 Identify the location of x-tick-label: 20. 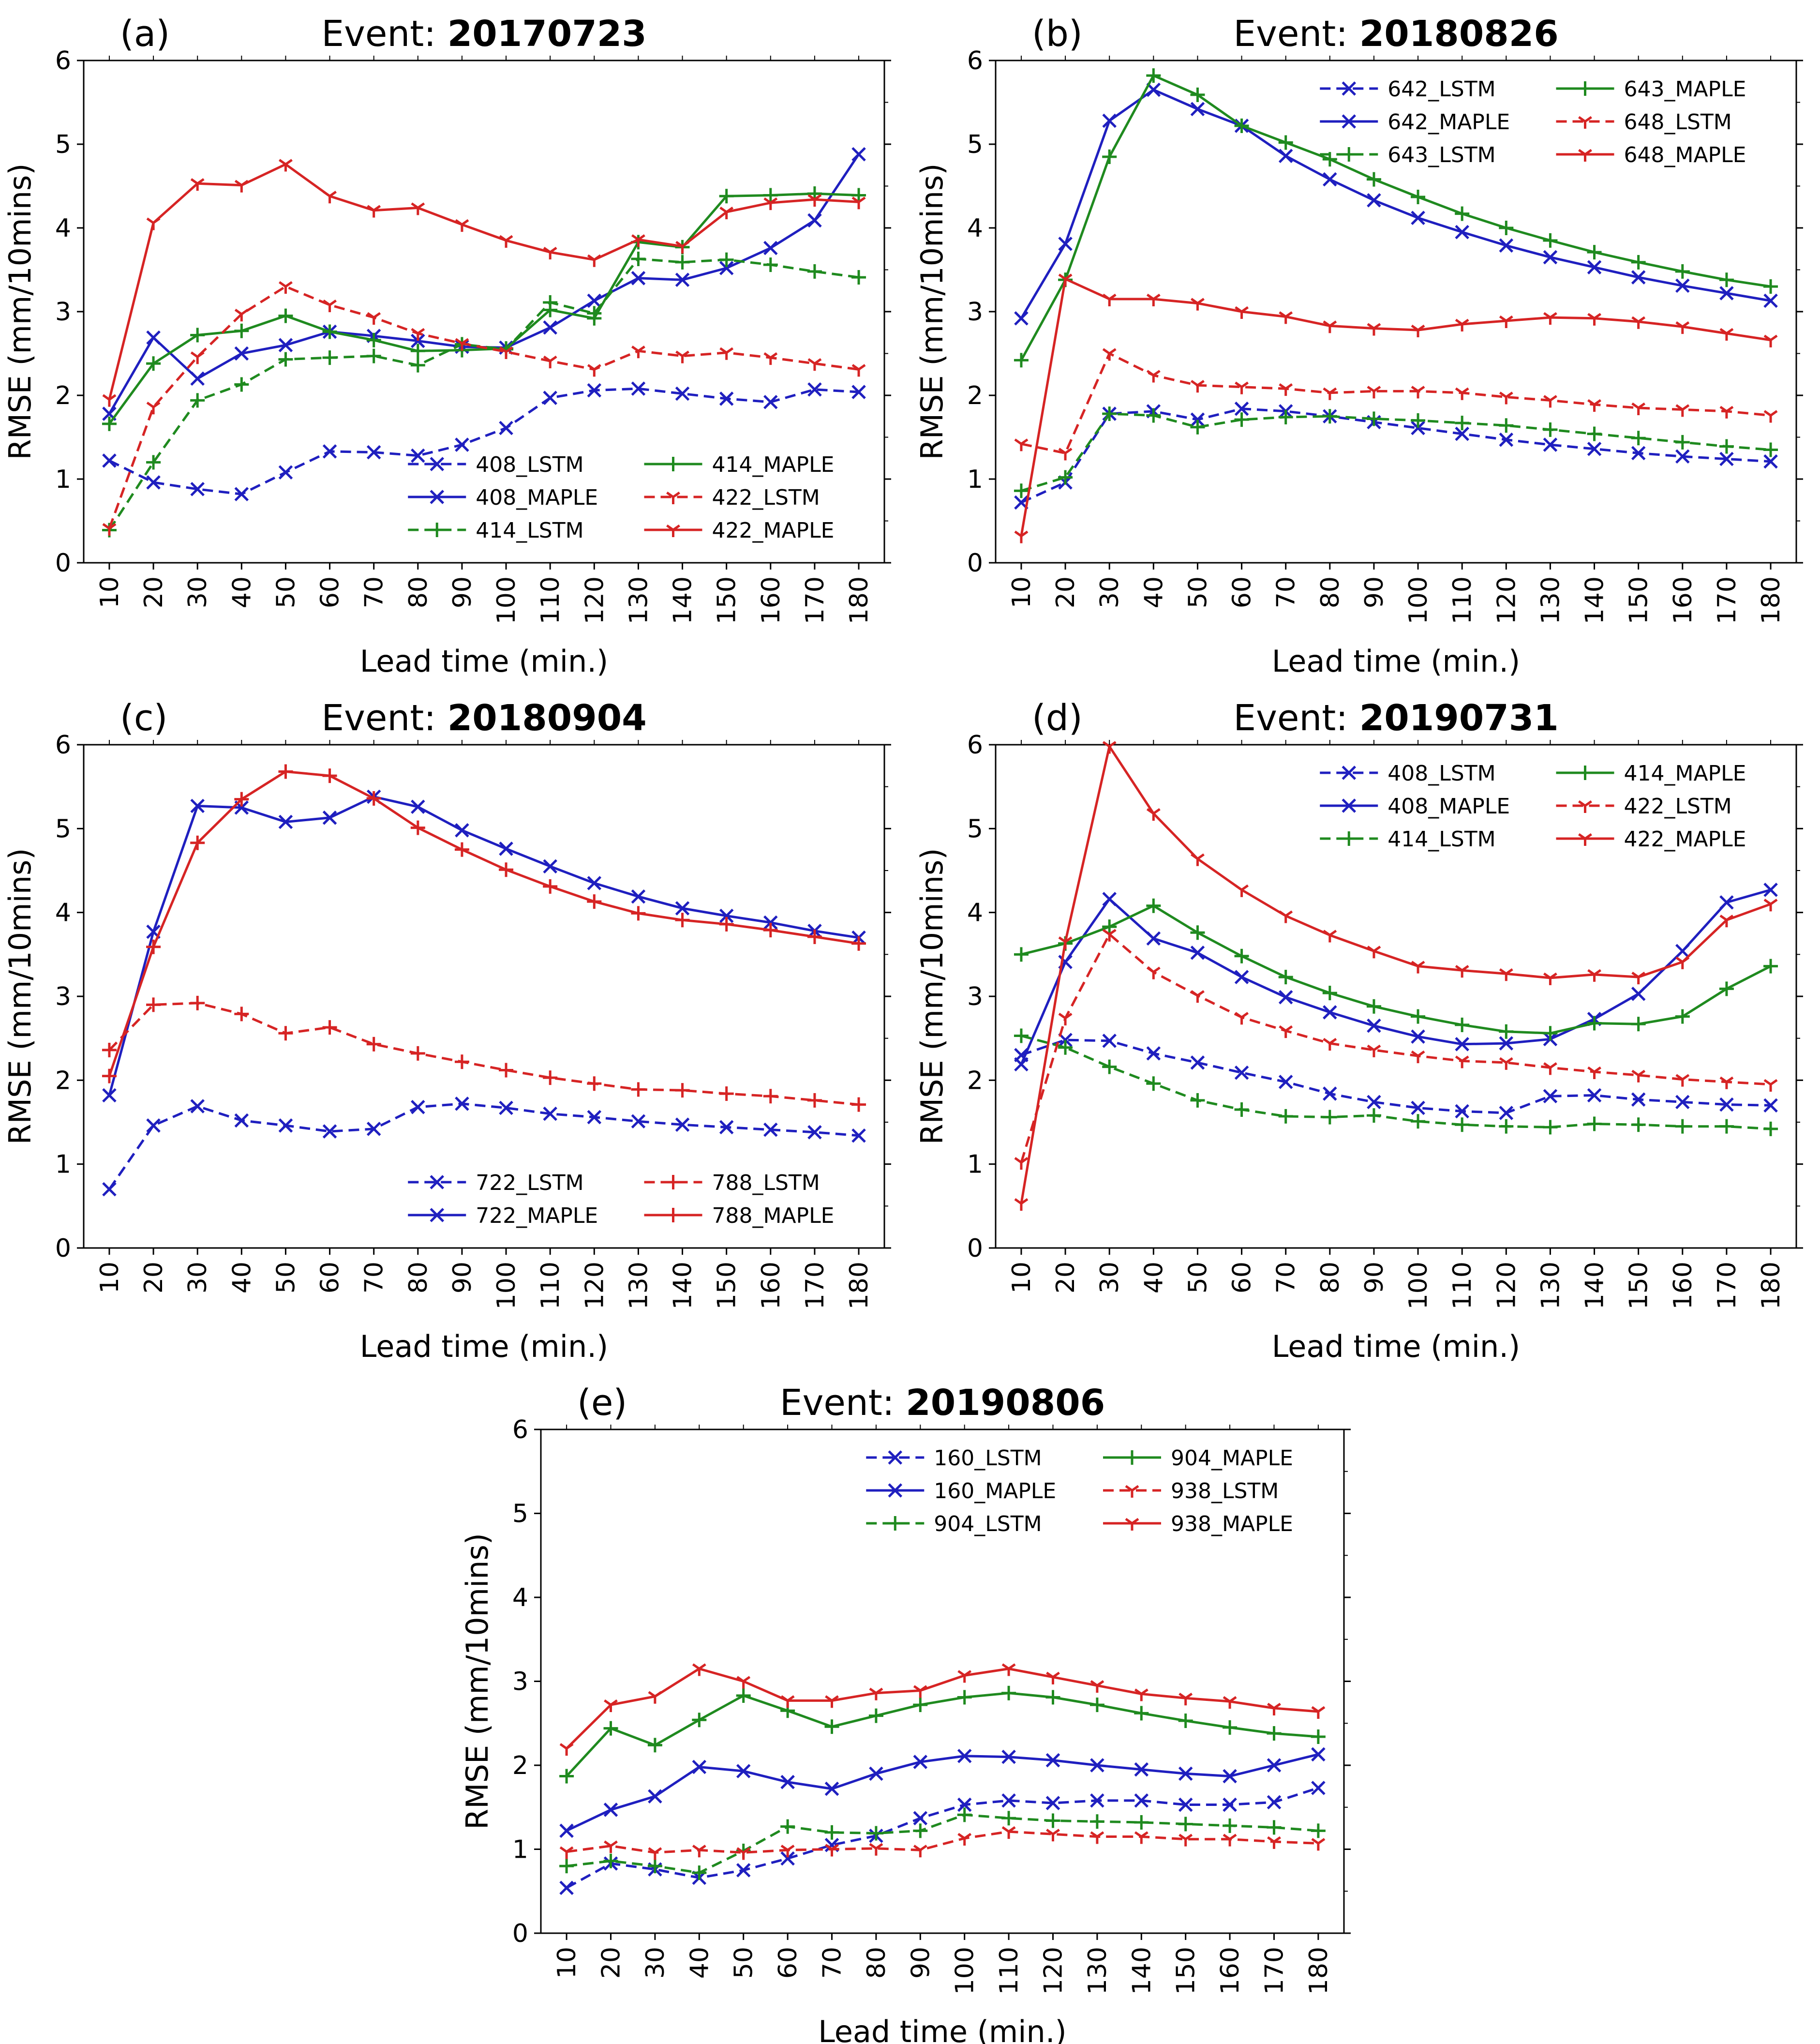
(154, 592).